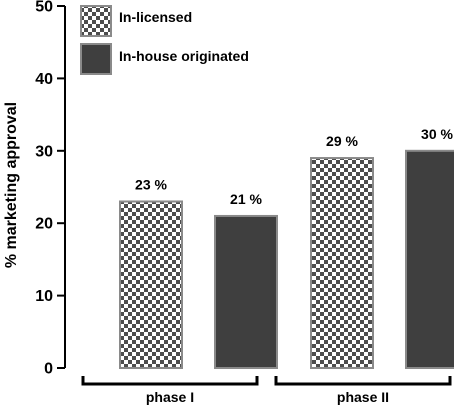 The height and width of the screenshot is (412, 454). Describe the element at coordinates (246, 199) in the screenshot. I see `bar-value-label: 21 %` at that location.